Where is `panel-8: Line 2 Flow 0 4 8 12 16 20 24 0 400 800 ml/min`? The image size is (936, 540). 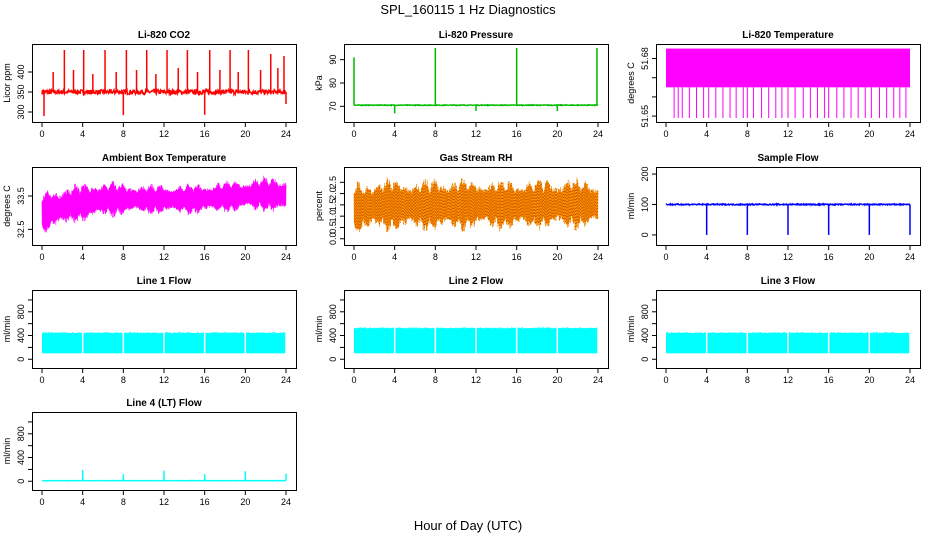 panel-8: Line 2 Flow 0 4 8 12 16 20 24 0 400 800 ml/min is located at coordinates (461, 330).